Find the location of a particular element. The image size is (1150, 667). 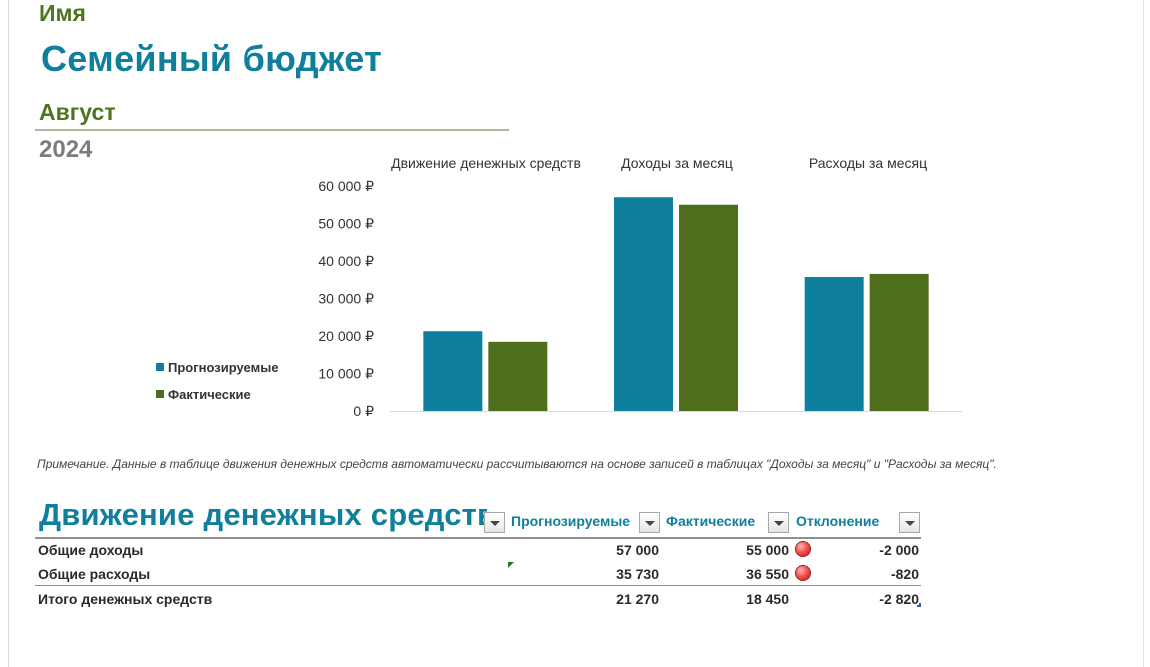

legend-label-forecast: Прогнозируемые is located at coordinates (223, 367).